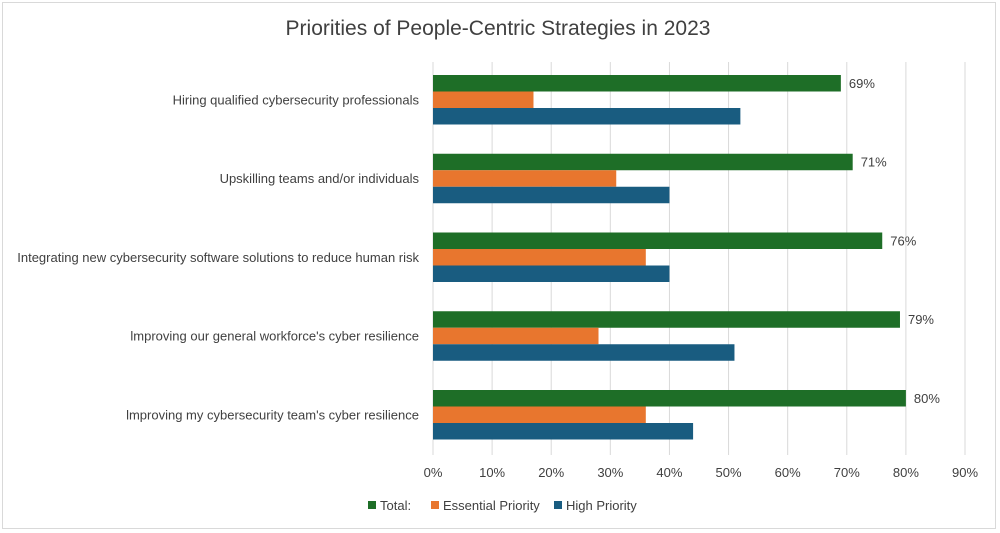 The height and width of the screenshot is (533, 1000). I want to click on x-tick-label: 80%, so click(906, 472).